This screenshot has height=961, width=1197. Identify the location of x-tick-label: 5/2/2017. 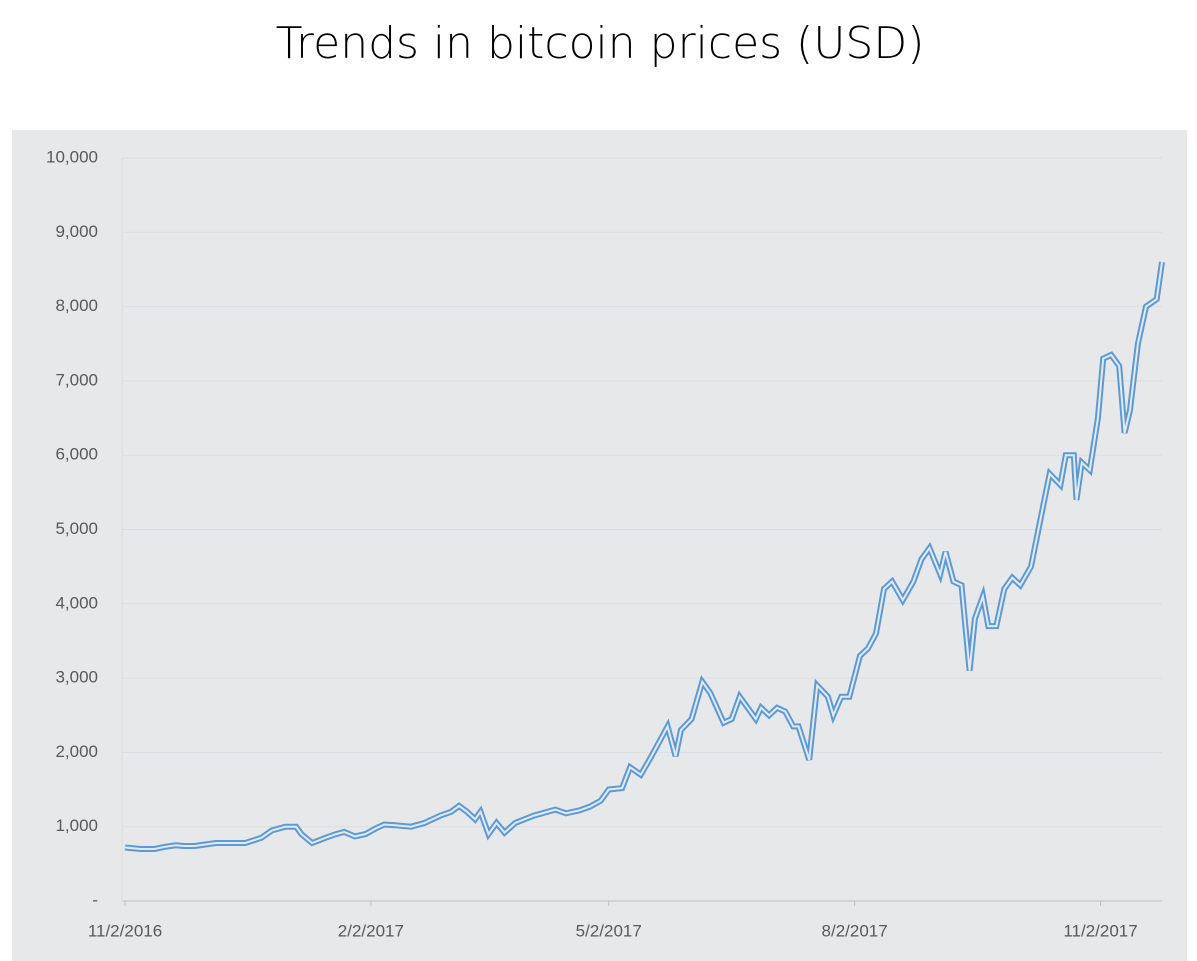
(609, 930).